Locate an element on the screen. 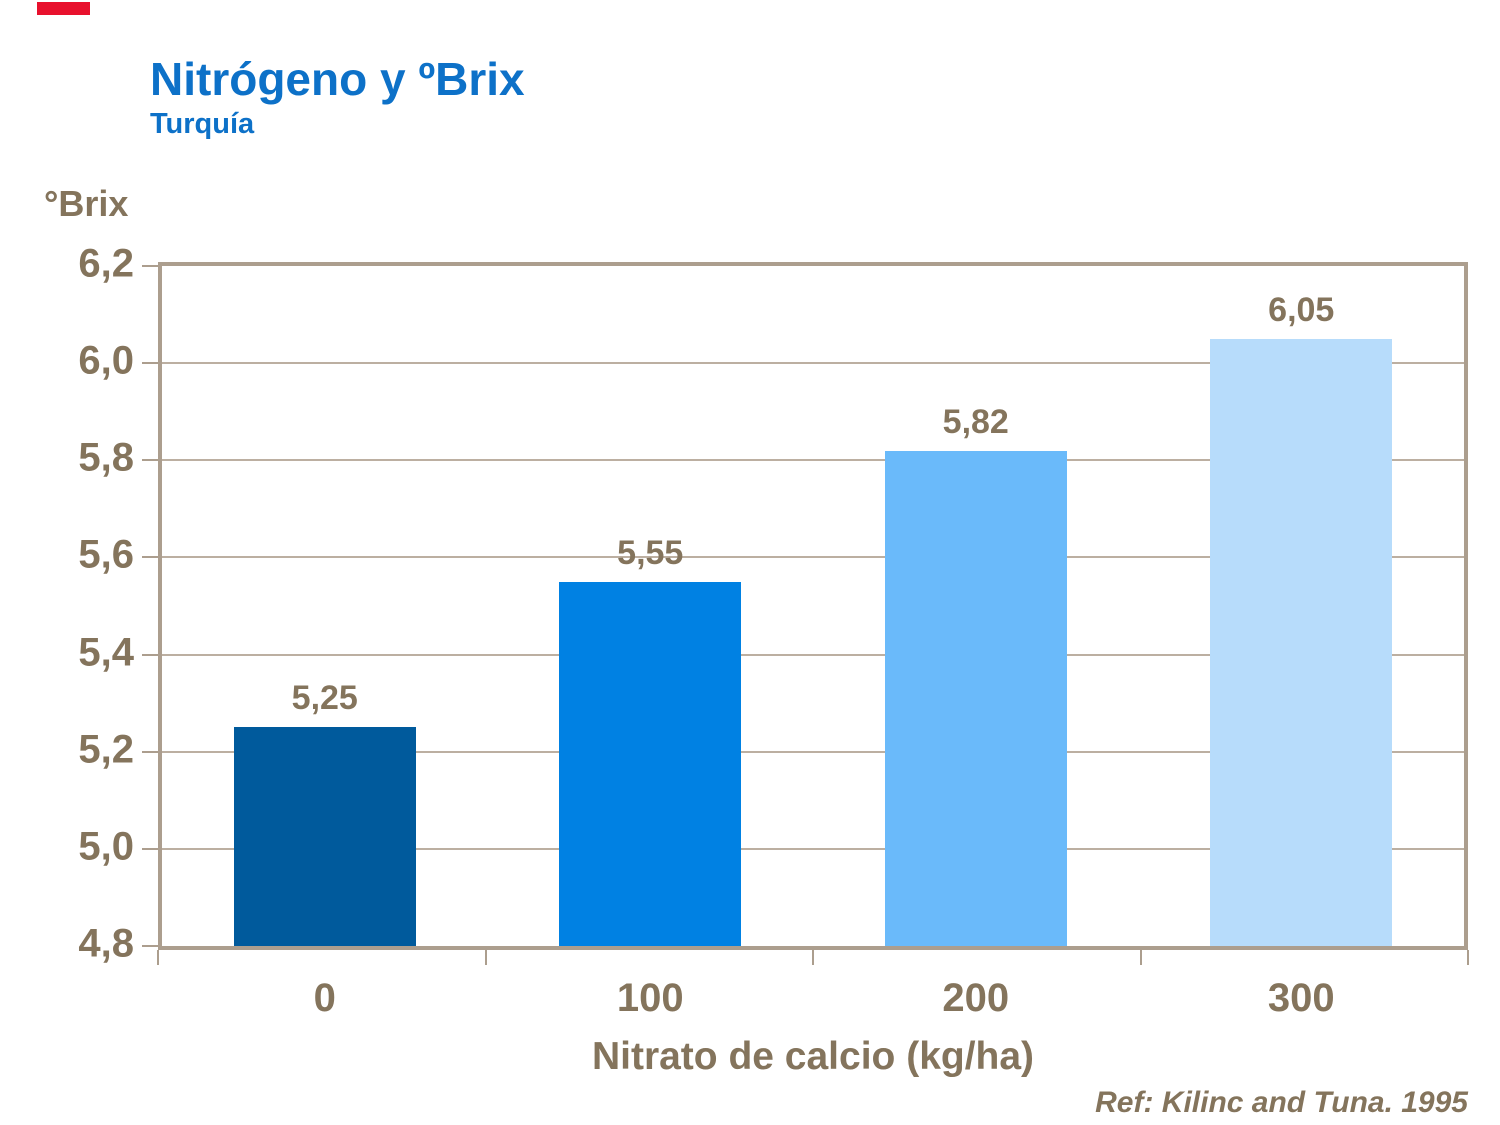  y-tick-label: 6,2 is located at coordinates (106, 263).